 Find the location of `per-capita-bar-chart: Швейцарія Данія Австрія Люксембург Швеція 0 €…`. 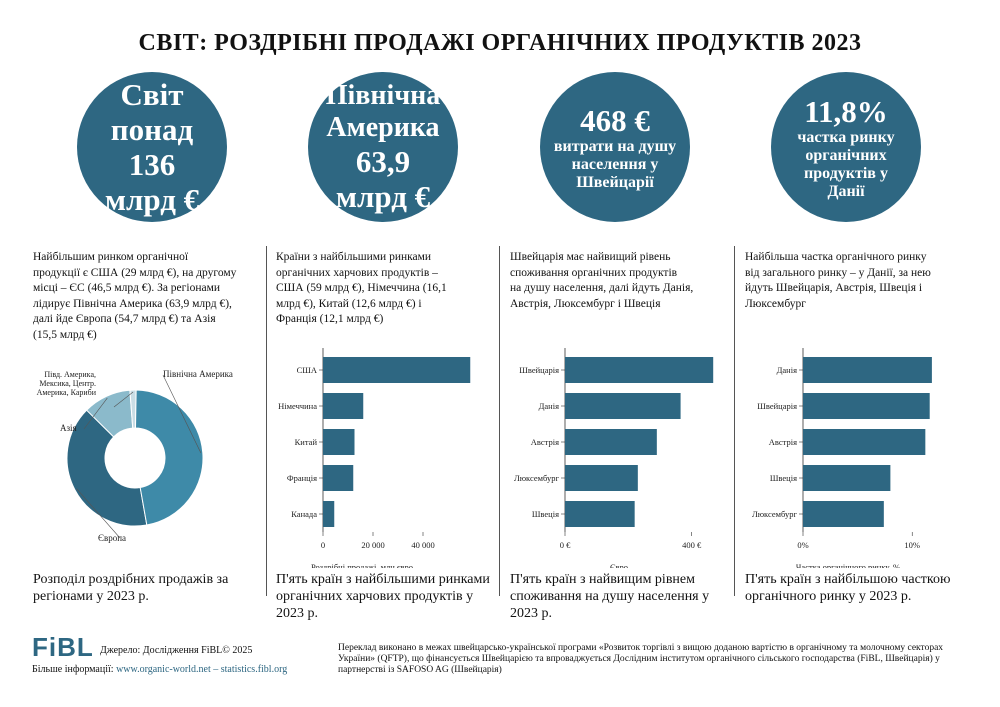

per-capita-bar-chart: Швейцарія Данія Австрія Люксембург Швеція 0 €… is located at coordinates (614, 458).